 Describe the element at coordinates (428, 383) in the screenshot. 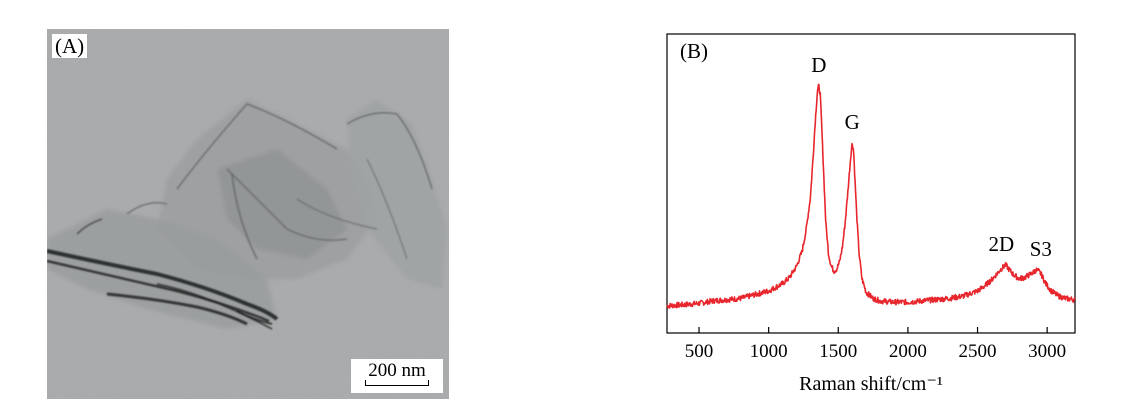

I see `scale-bar-tick-right` at that location.